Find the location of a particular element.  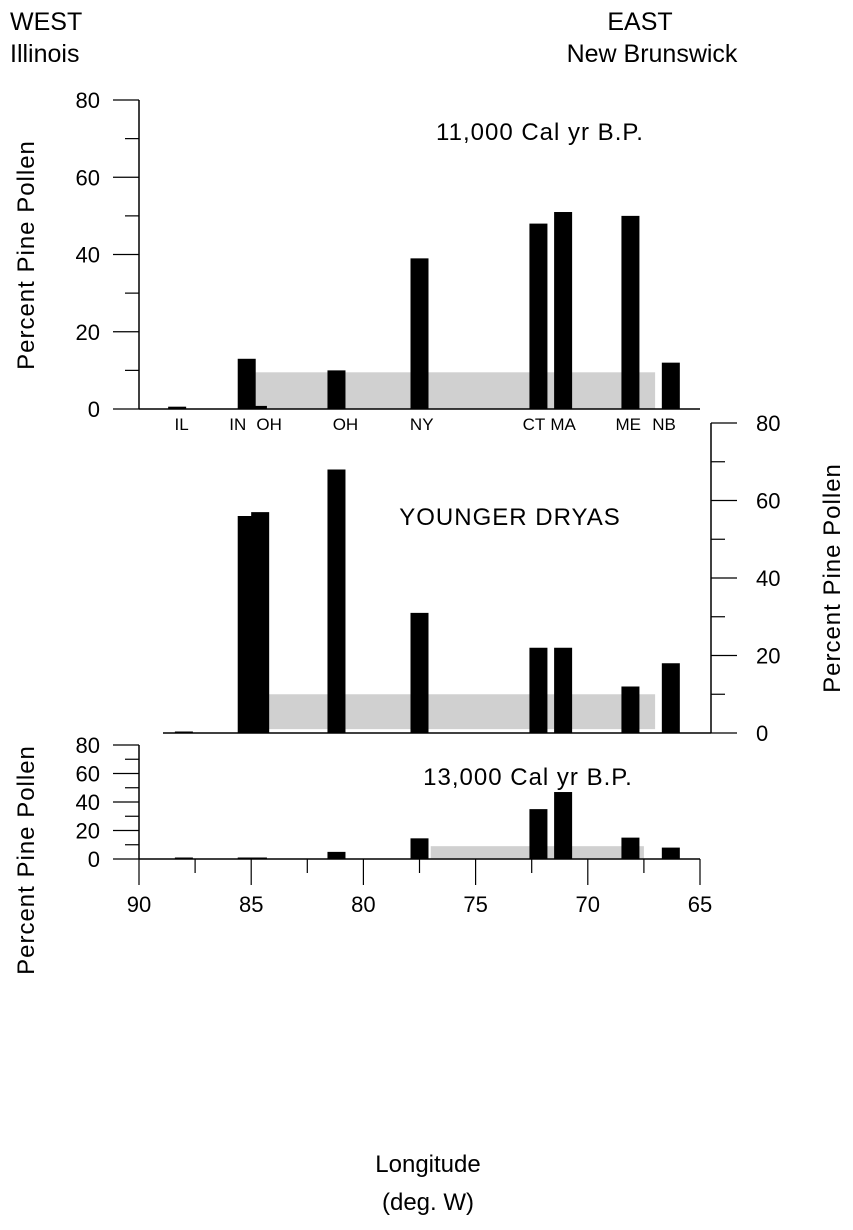

east-direction-label: EAST is located at coordinates (639, 22).